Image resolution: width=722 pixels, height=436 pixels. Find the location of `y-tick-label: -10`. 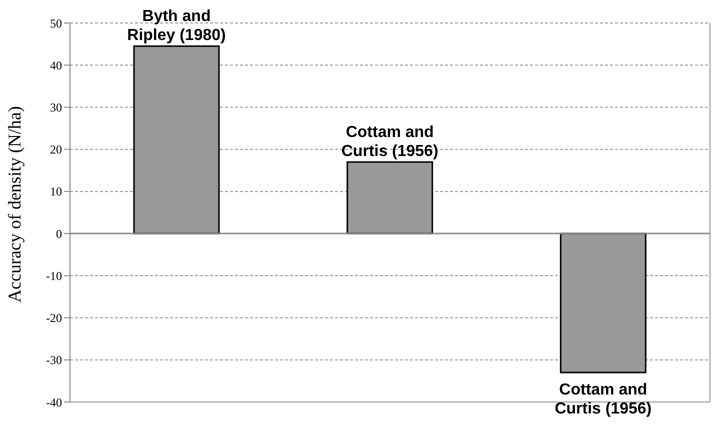

y-tick-label: -10 is located at coordinates (54, 275).